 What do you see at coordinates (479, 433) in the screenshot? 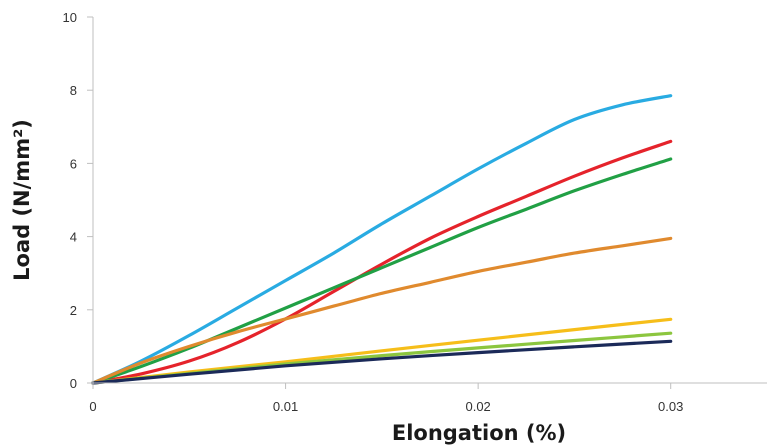
I see `x-axis-title: Elongation (%)` at bounding box center [479, 433].